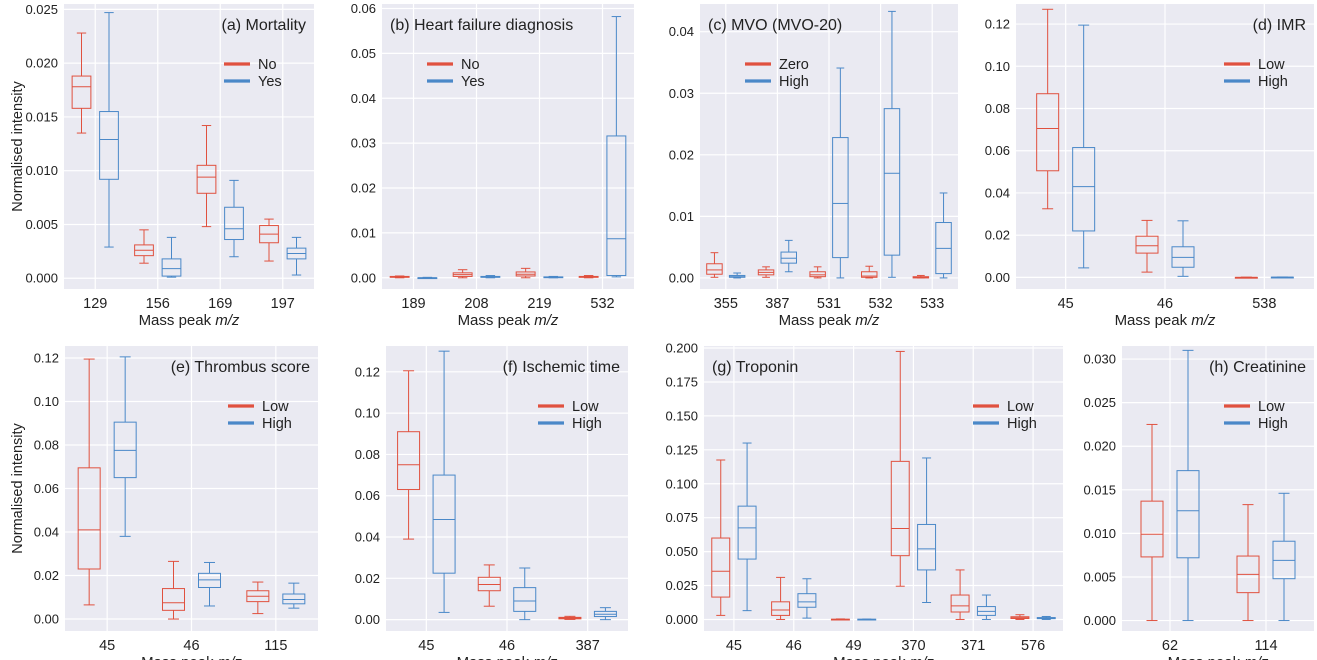 The image size is (1317, 660). What do you see at coordinates (275, 646) in the screenshot?
I see `x-tick-label: 115` at bounding box center [275, 646].